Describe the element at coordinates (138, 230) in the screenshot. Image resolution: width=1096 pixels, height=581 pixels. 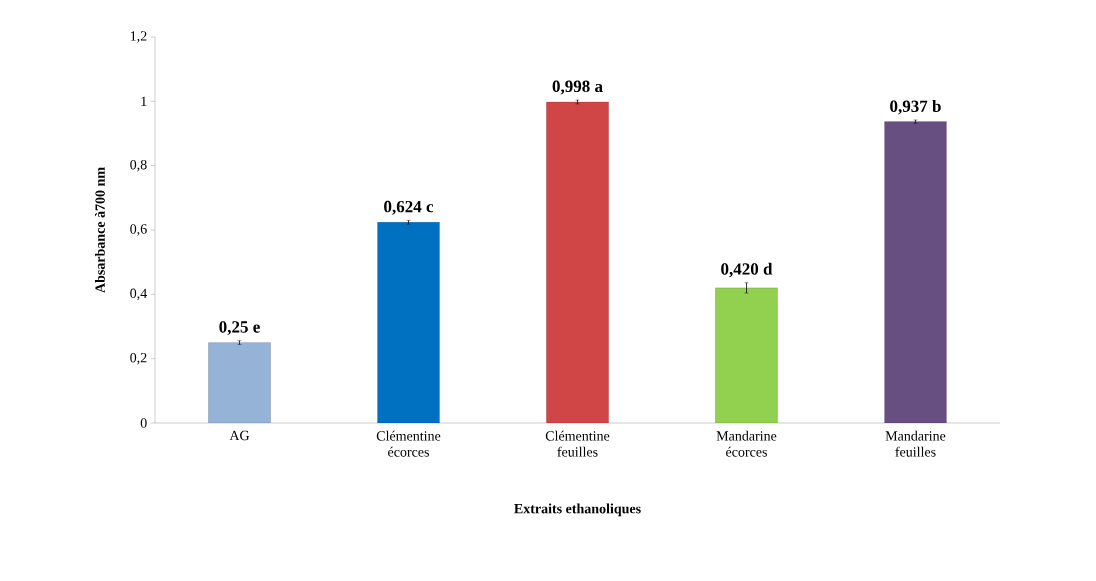
I see `y-tick-label: 0,6` at that location.